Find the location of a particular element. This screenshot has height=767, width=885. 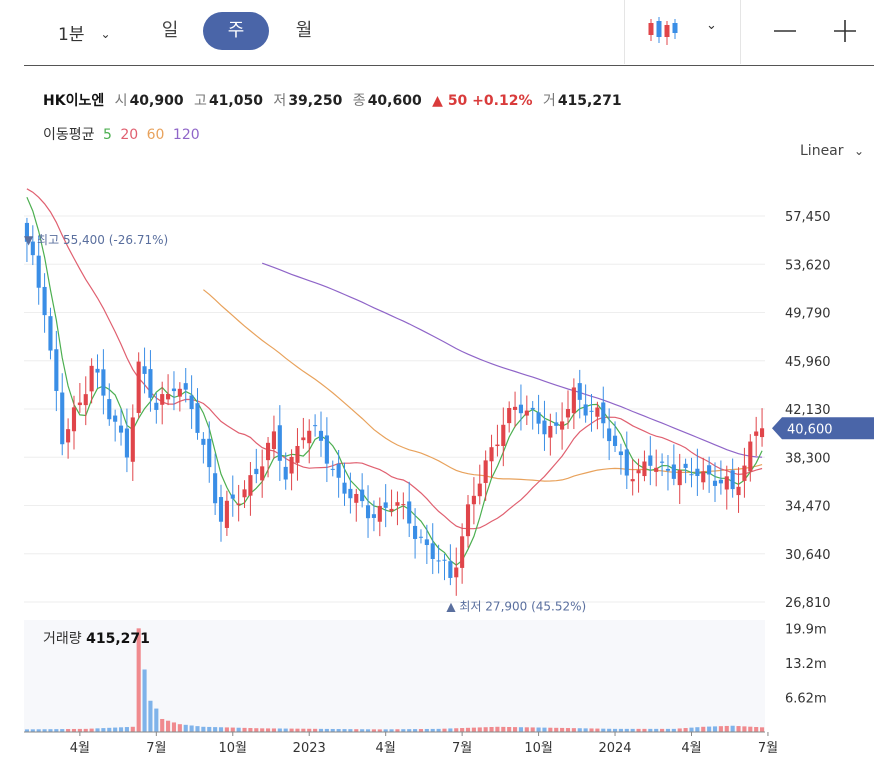

interval-dropdown: 1분 ⌄ is located at coordinates (84, 32).